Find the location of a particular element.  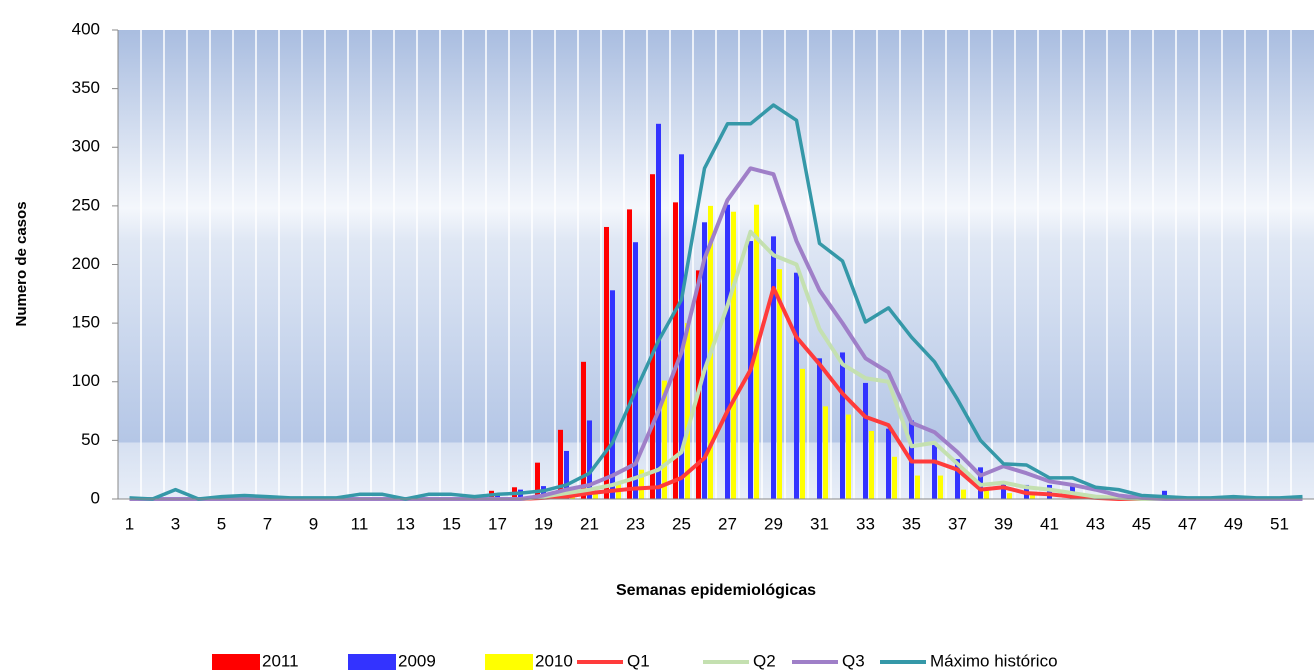

y-tick-label: 200 is located at coordinates (86, 263).